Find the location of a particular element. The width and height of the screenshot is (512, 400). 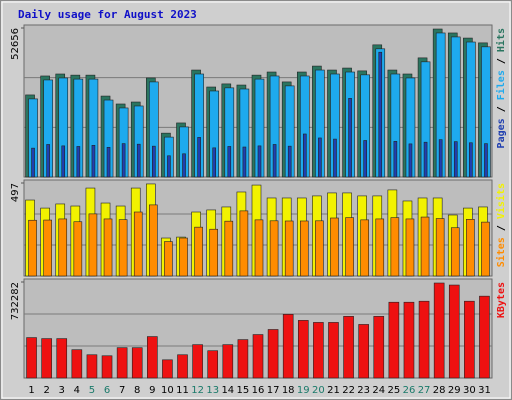

y-tick-label: 497 is located at coordinates (15, 192).